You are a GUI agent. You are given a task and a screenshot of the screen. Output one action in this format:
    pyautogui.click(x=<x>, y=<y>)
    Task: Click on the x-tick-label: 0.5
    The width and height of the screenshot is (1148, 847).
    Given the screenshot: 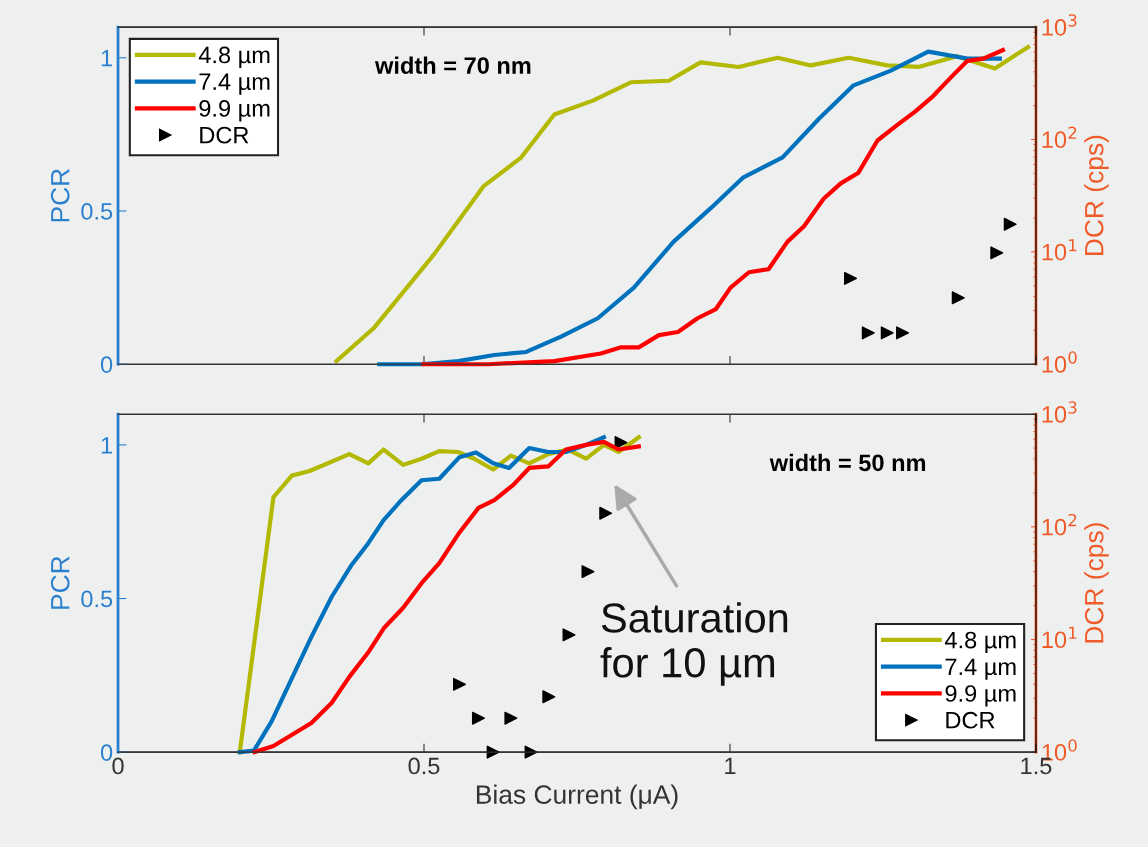 What is the action you would take?
    pyautogui.click(x=424, y=766)
    